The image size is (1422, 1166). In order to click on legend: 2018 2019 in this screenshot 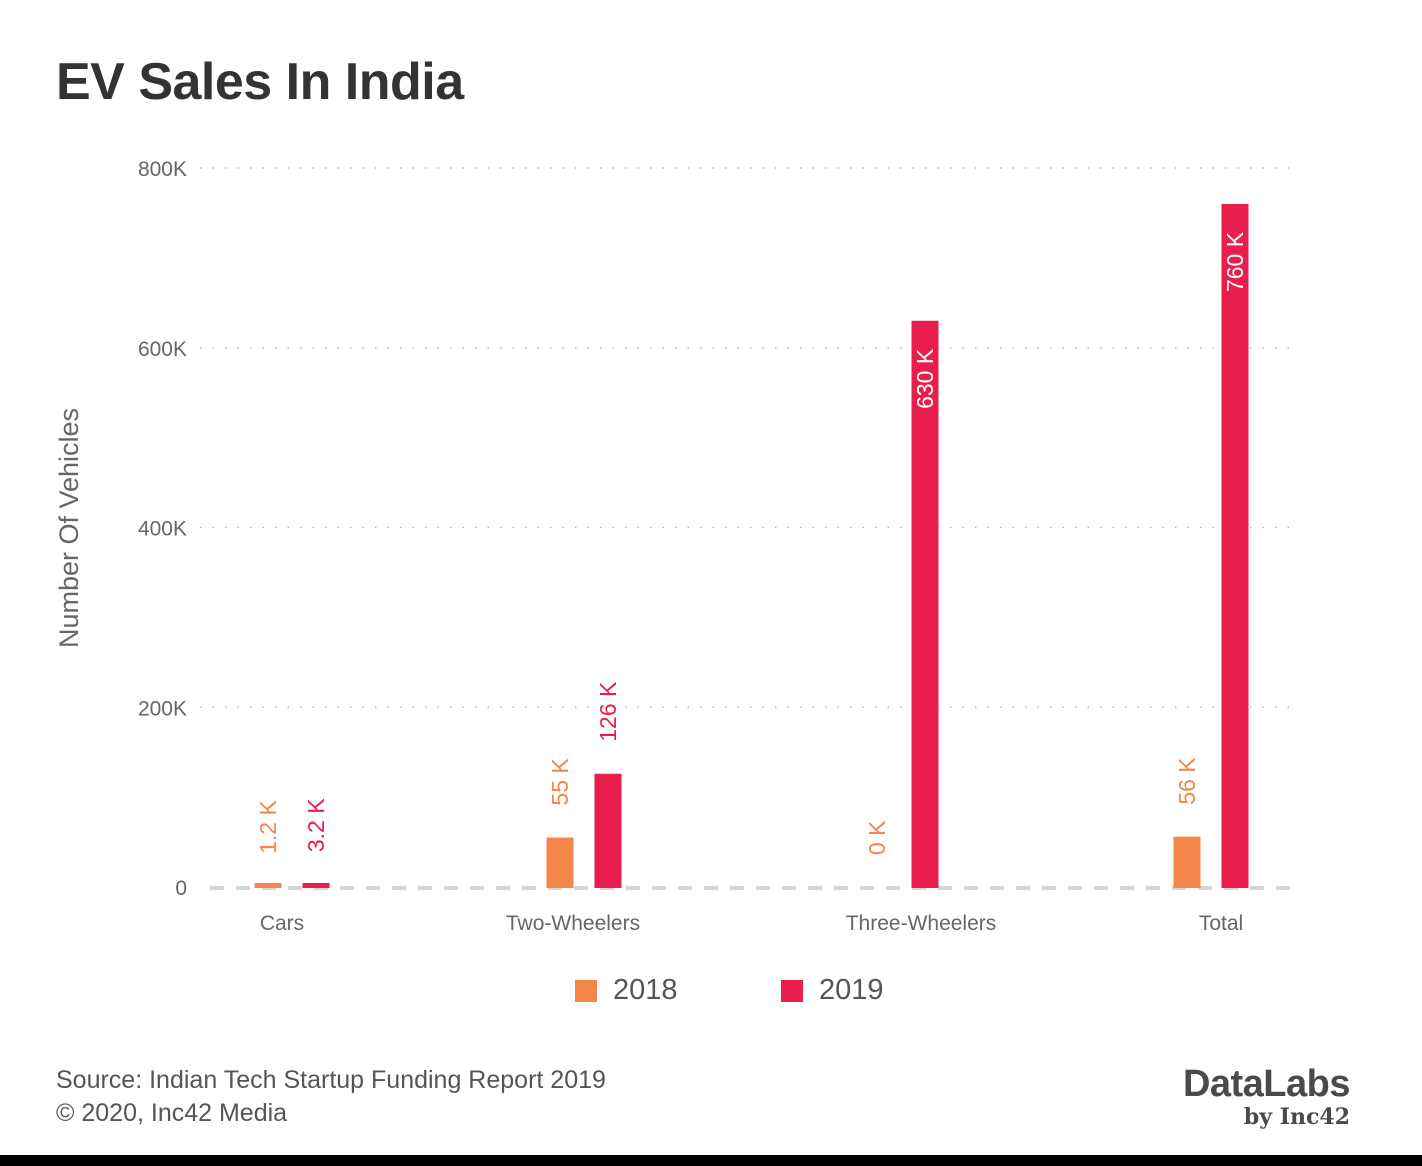, I will do `click(781, 990)`.